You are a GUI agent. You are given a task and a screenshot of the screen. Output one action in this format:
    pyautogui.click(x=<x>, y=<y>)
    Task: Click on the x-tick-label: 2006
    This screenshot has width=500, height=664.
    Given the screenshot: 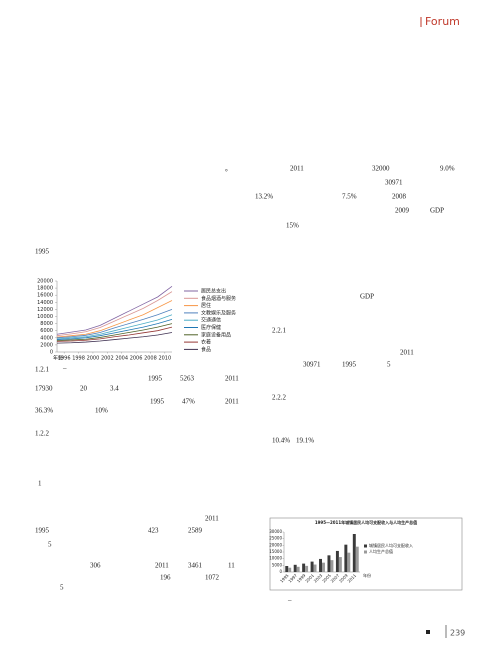 What is the action you would take?
    pyautogui.click(x=136, y=359)
    